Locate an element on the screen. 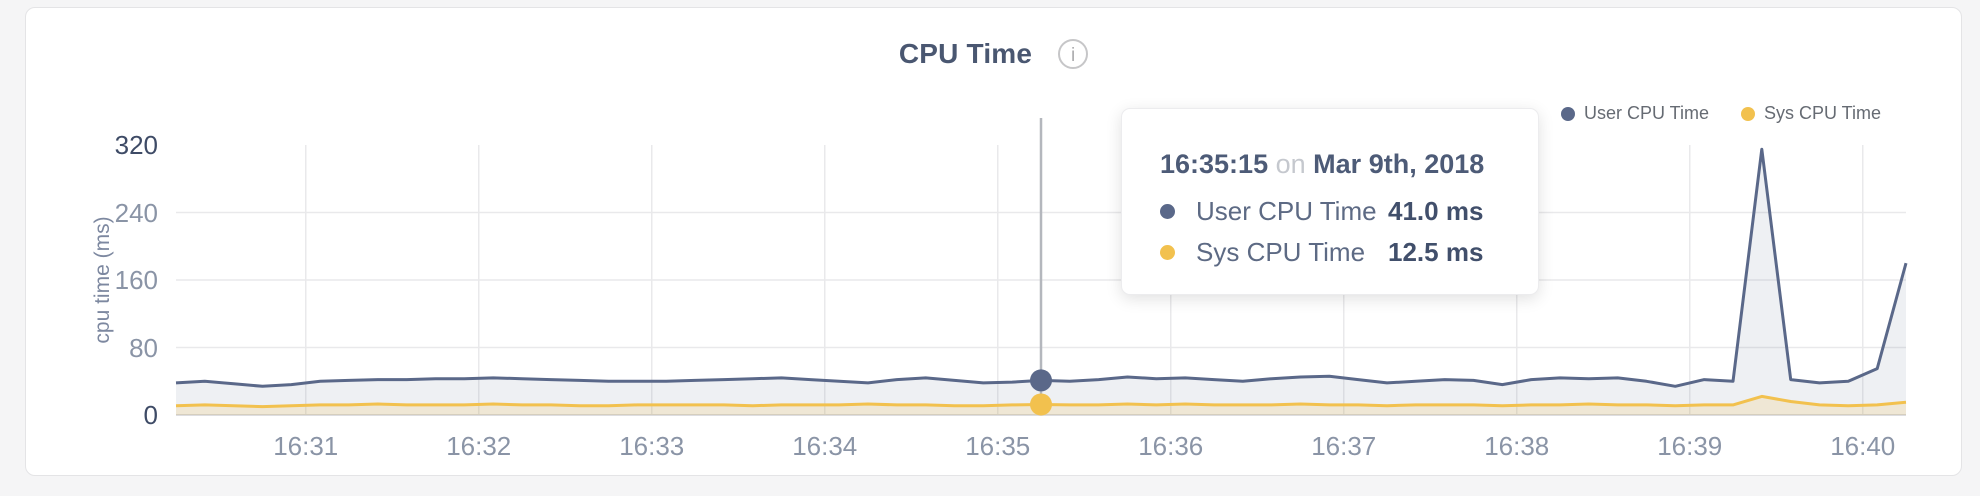 The width and height of the screenshot is (1980, 496). x-tick-label: 16:40 is located at coordinates (1863, 446).